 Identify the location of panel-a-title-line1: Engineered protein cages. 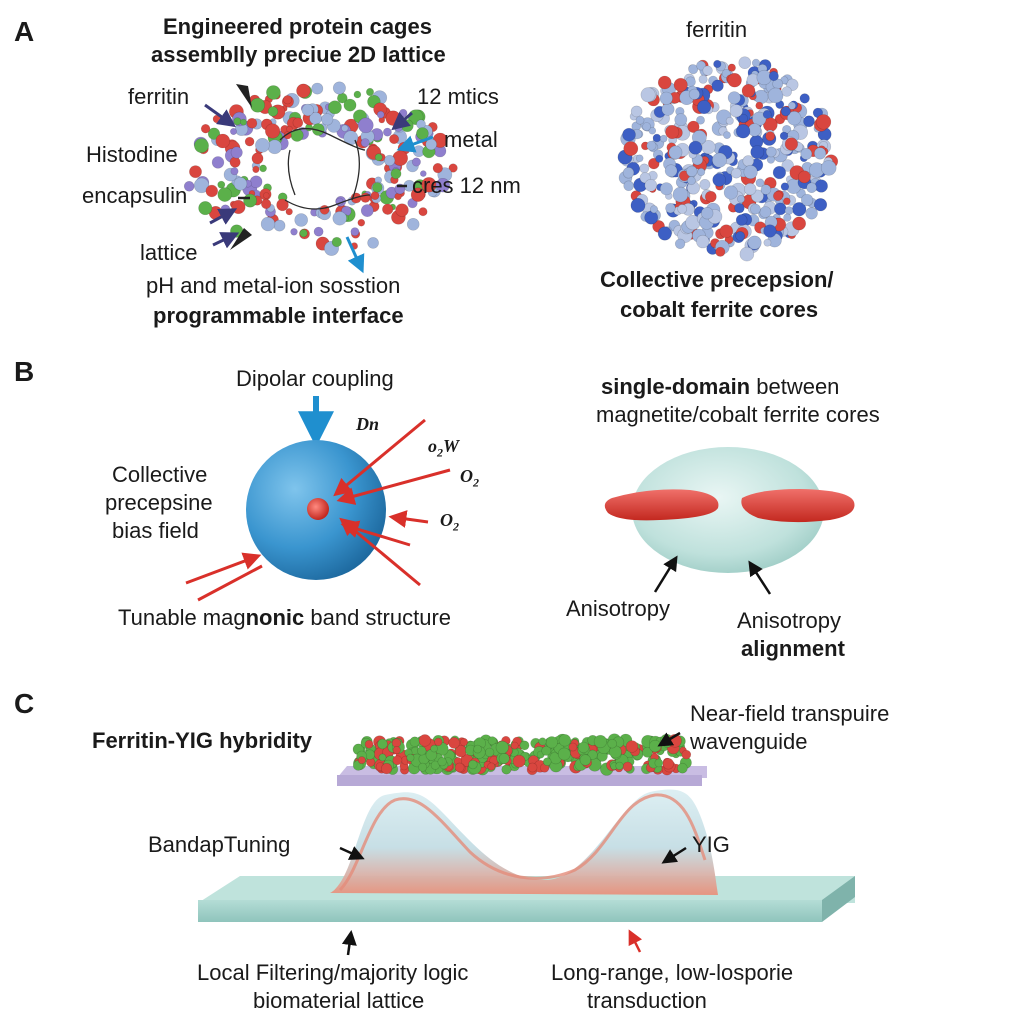
(297, 26).